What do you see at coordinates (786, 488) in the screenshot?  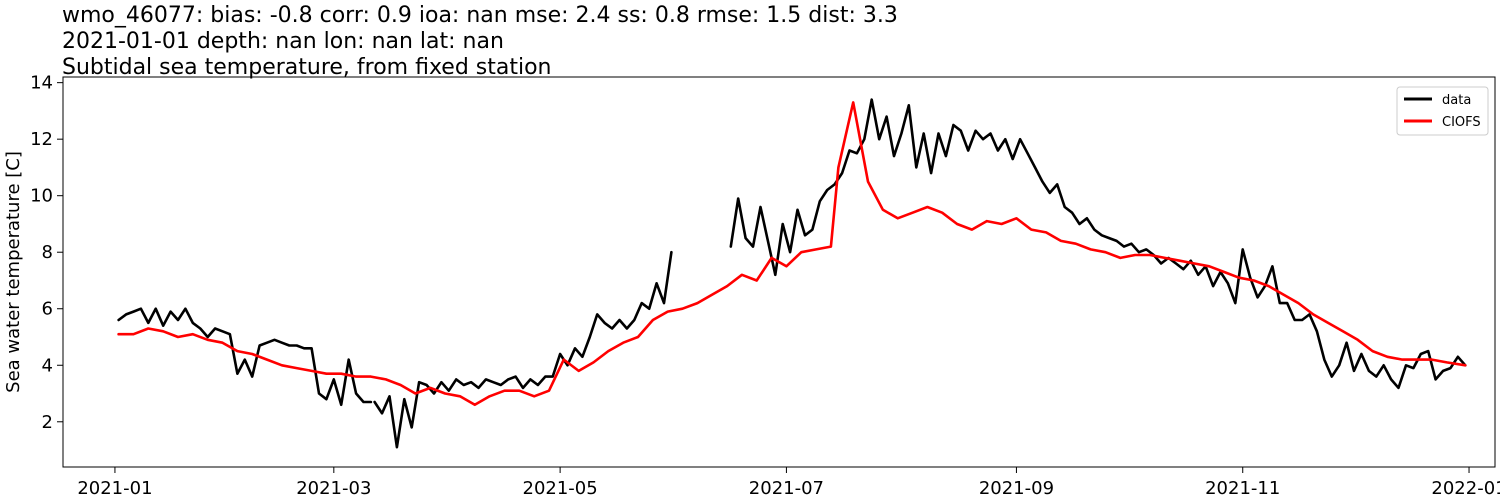 I see `x-tick-label: 2021-07` at bounding box center [786, 488].